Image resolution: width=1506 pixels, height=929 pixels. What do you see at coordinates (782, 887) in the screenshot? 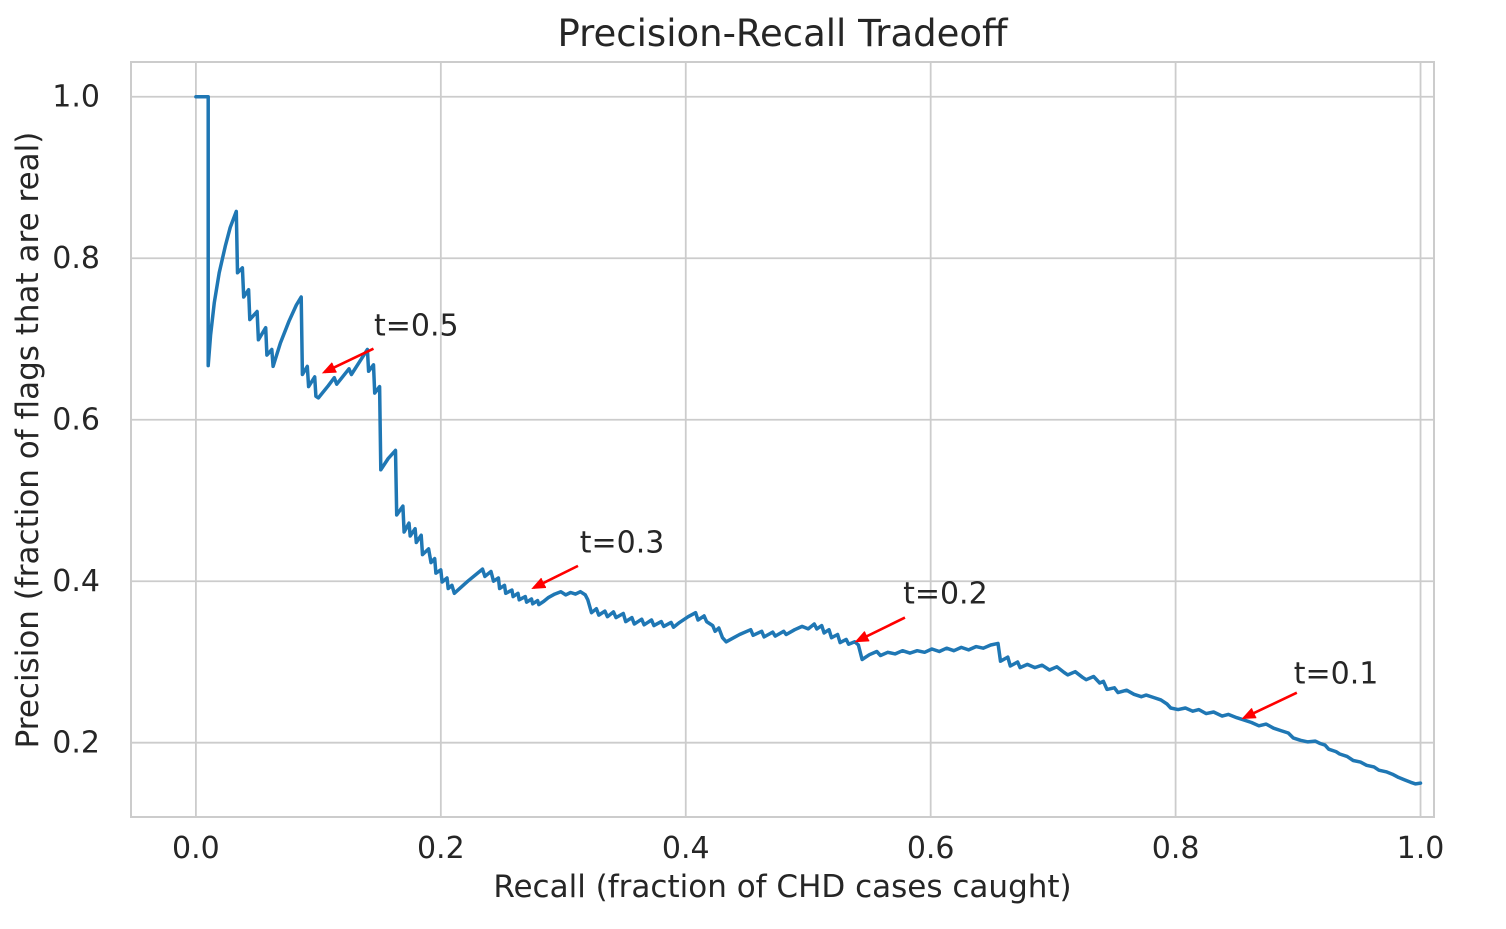
I see `x-axis-label: Recall (fraction of CHD cases caught)` at bounding box center [782, 887].